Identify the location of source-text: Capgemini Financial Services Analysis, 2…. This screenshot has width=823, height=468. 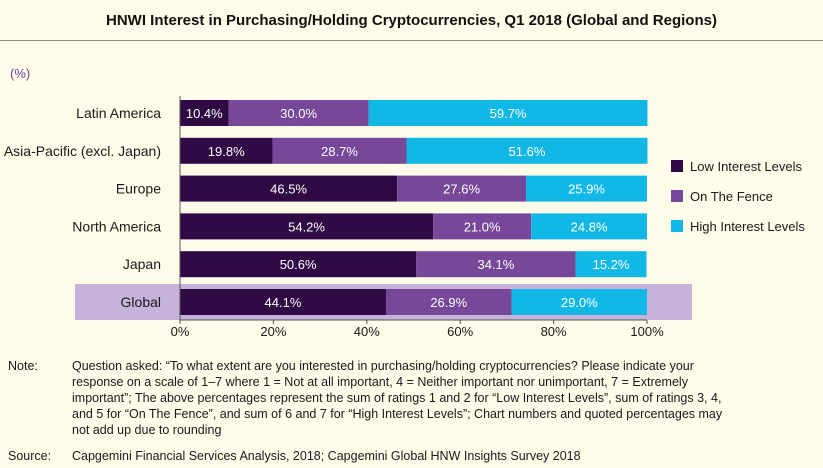
(326, 456).